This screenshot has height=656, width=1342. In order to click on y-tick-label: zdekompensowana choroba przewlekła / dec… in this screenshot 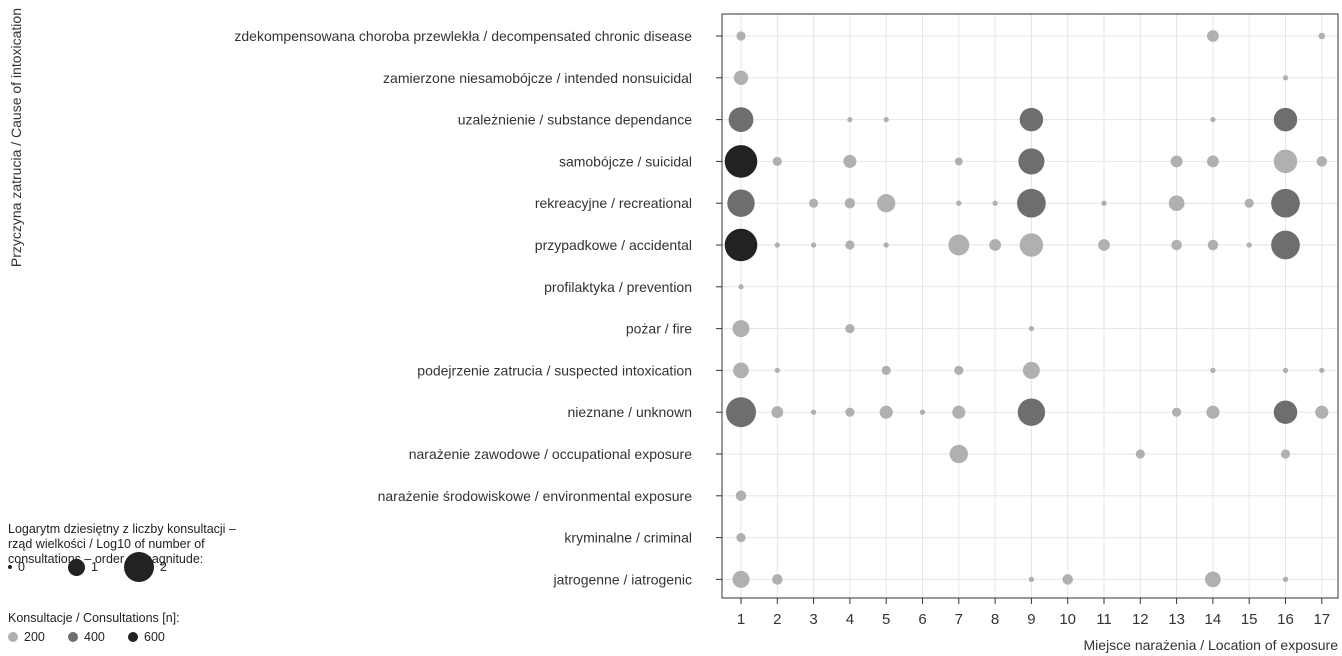, I will do `click(463, 36)`.